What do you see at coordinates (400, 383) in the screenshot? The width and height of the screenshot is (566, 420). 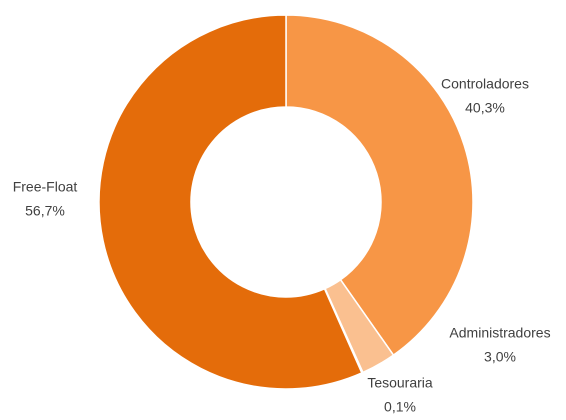 I see `segment-label: Tesouraria` at bounding box center [400, 383].